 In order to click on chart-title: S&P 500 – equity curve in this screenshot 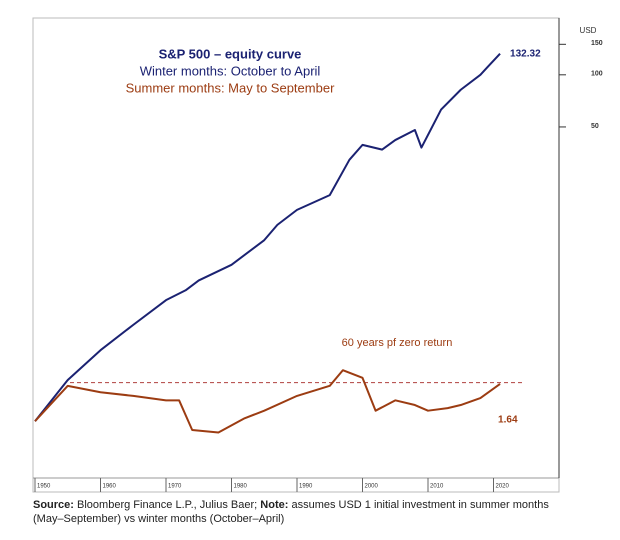, I will do `click(230, 53)`.